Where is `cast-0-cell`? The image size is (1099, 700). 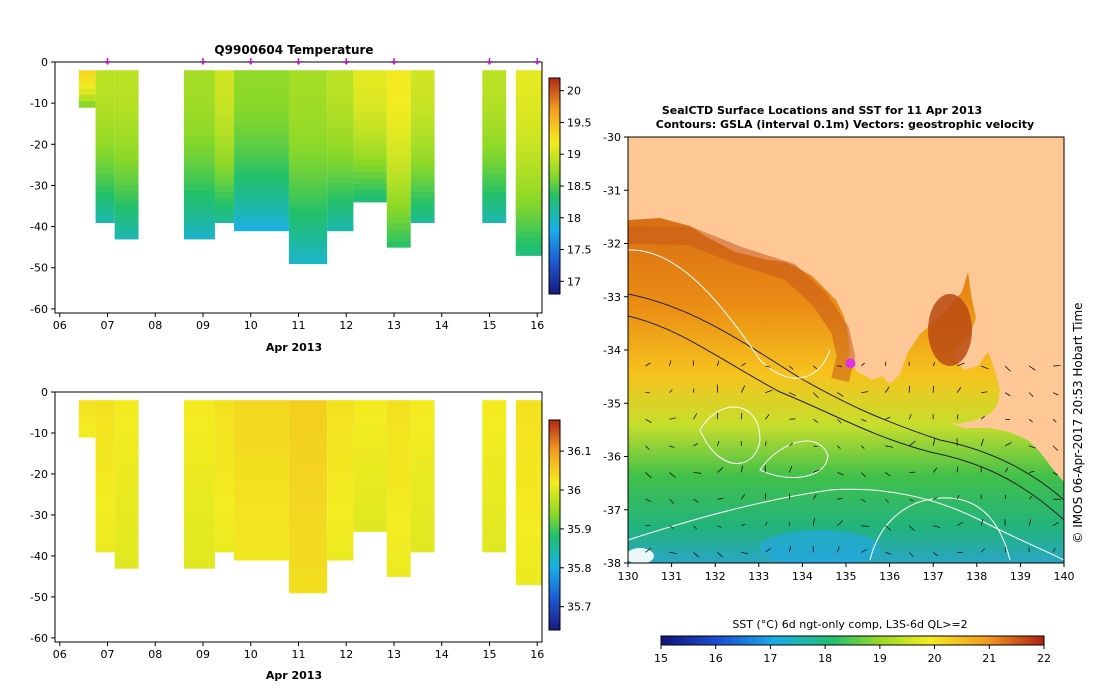
cast-0-cell is located at coordinates (87, 403).